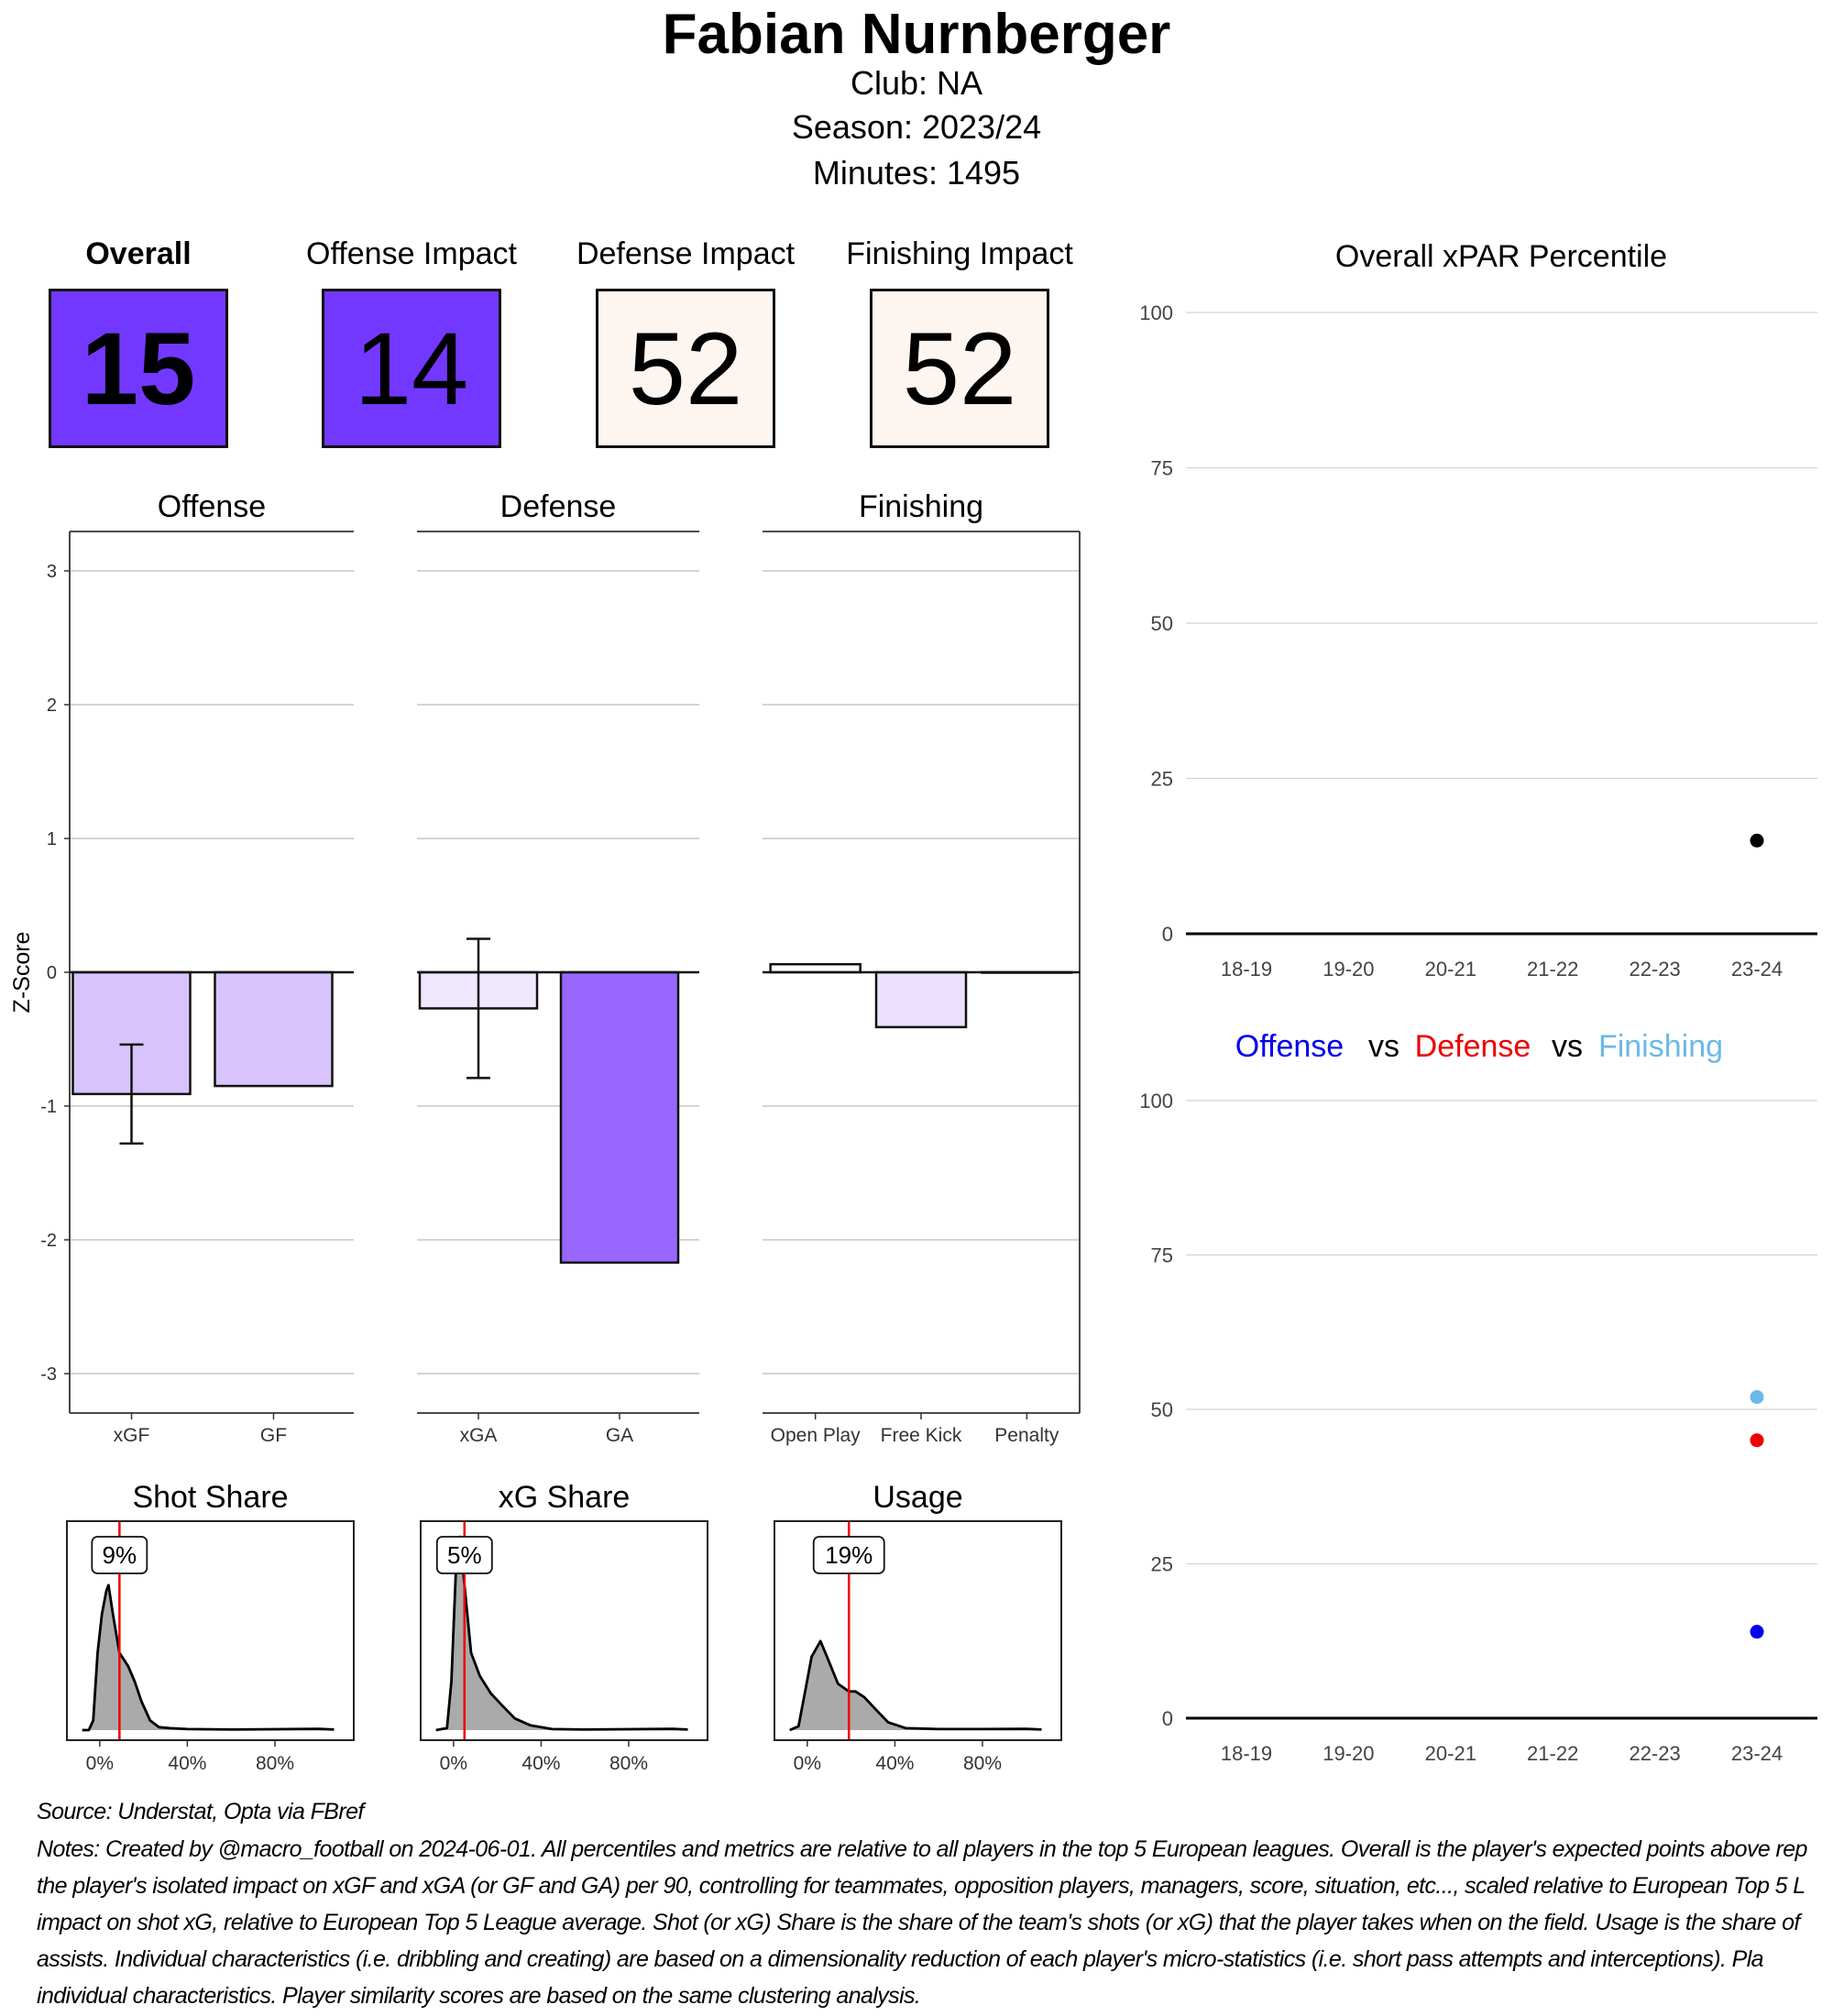 Image resolution: width=1833 pixels, height=2016 pixels. I want to click on score-box: 14, so click(411, 368).